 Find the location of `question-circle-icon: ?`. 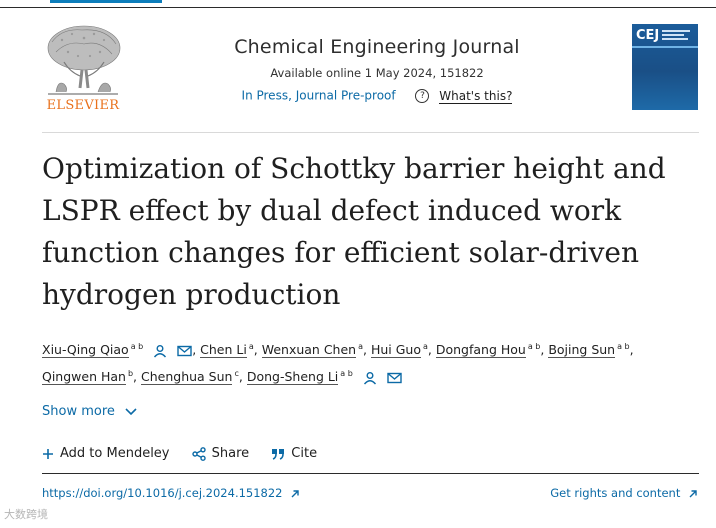

question-circle-icon: ? is located at coordinates (422, 95).